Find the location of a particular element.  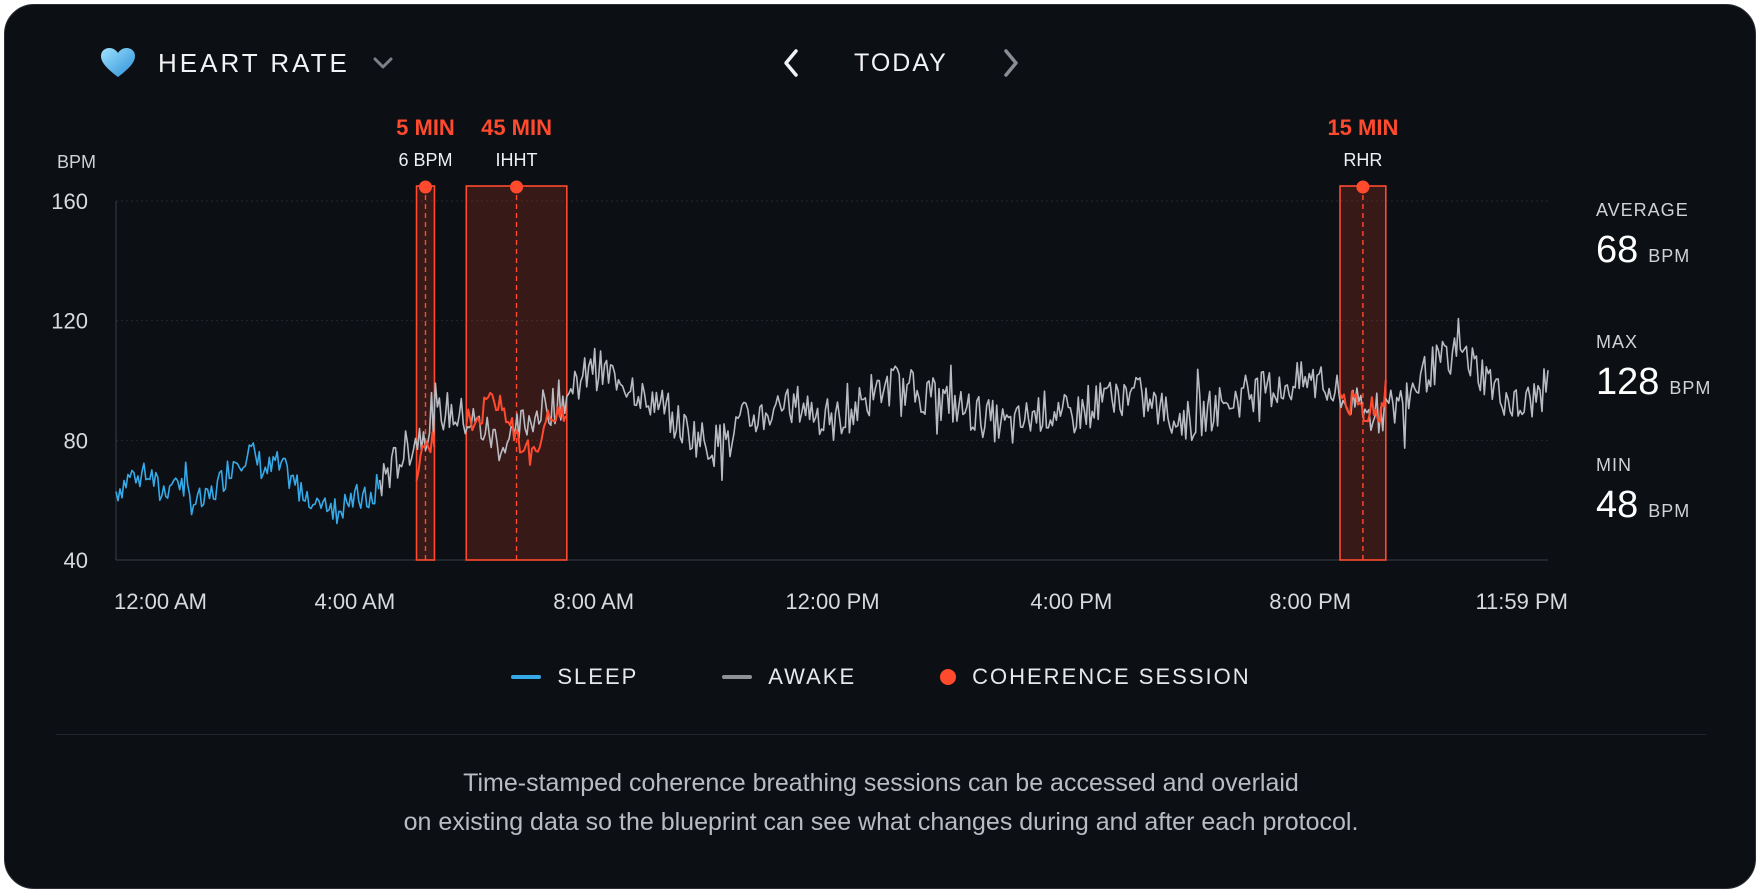

stat-max: MAX 128 BPM is located at coordinates (1676, 368).